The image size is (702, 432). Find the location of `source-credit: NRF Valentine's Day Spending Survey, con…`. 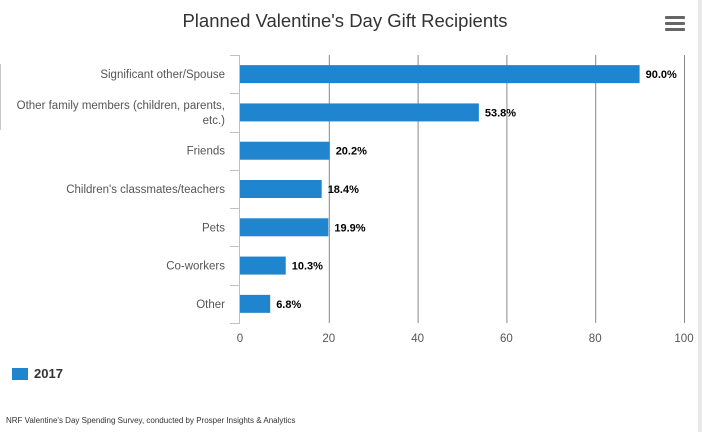

source-credit: NRF Valentine's Day Spending Survey, con… is located at coordinates (151, 420).